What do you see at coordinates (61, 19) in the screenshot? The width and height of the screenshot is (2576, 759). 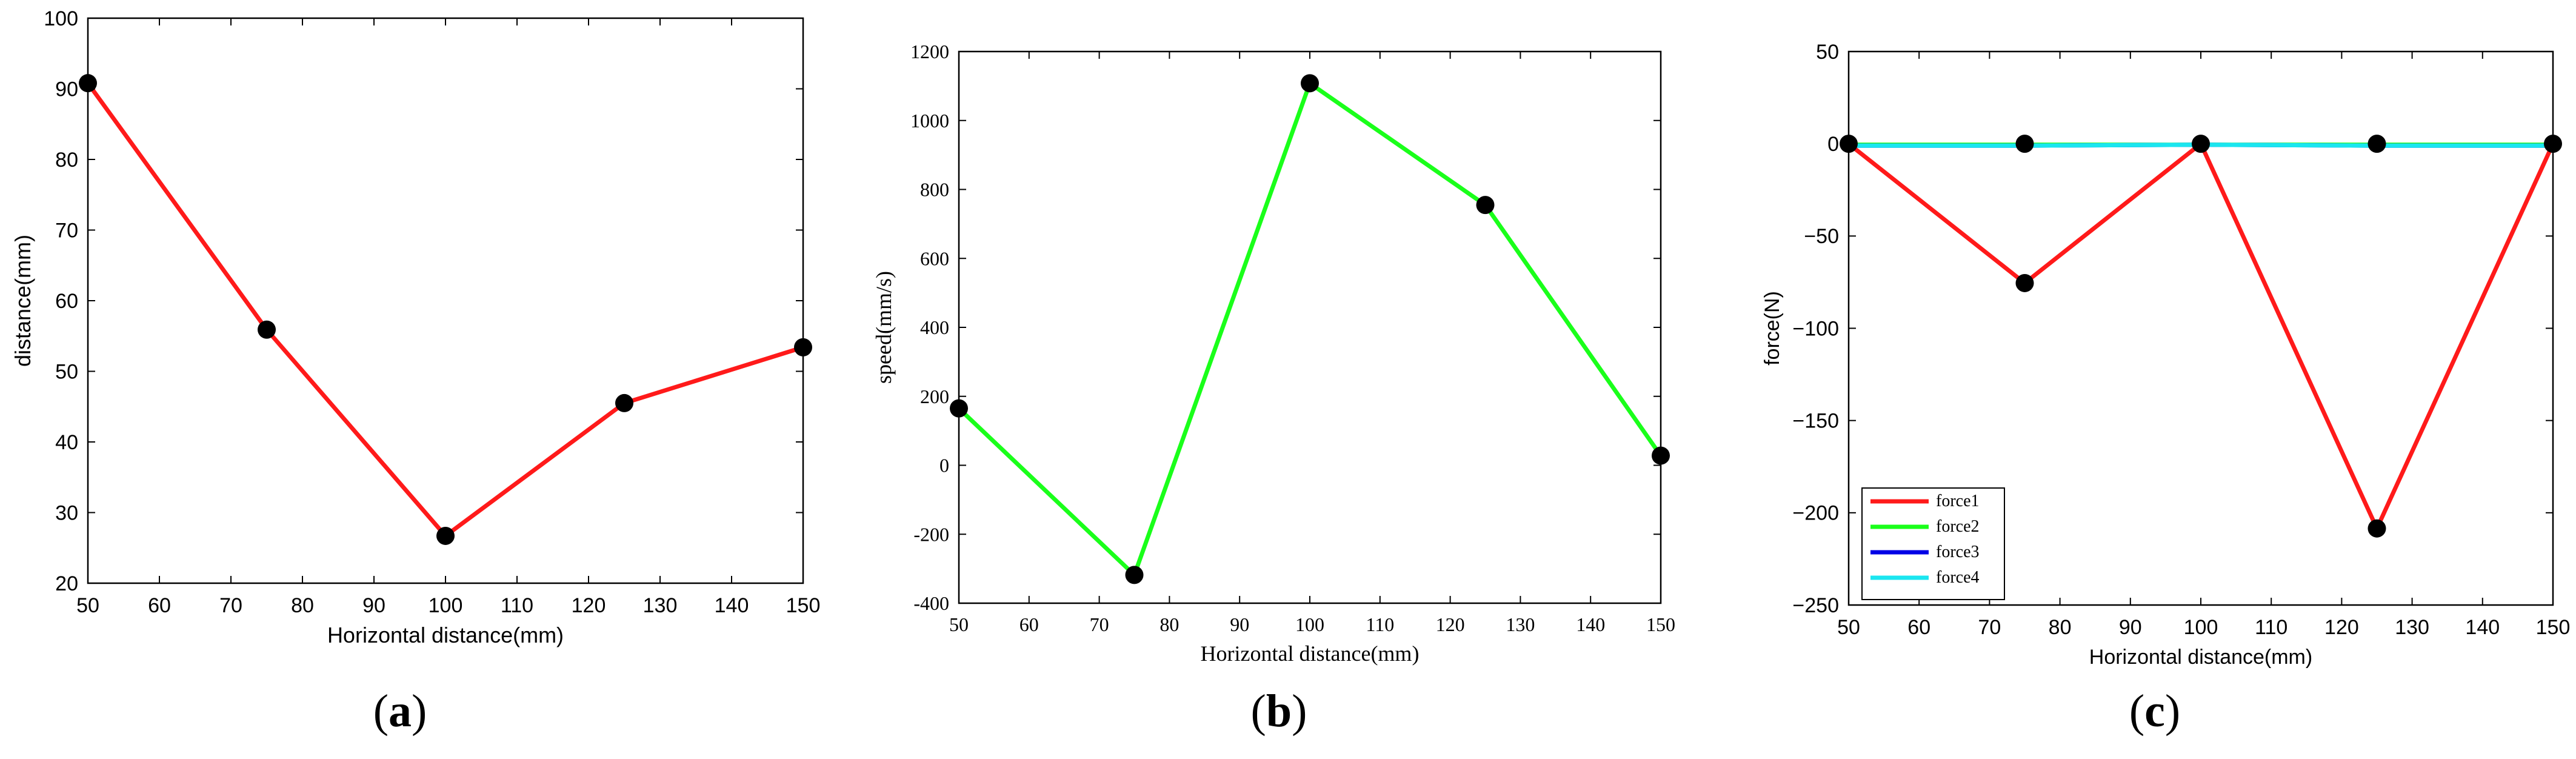 I see `y-tick-label: 100` at bounding box center [61, 19].